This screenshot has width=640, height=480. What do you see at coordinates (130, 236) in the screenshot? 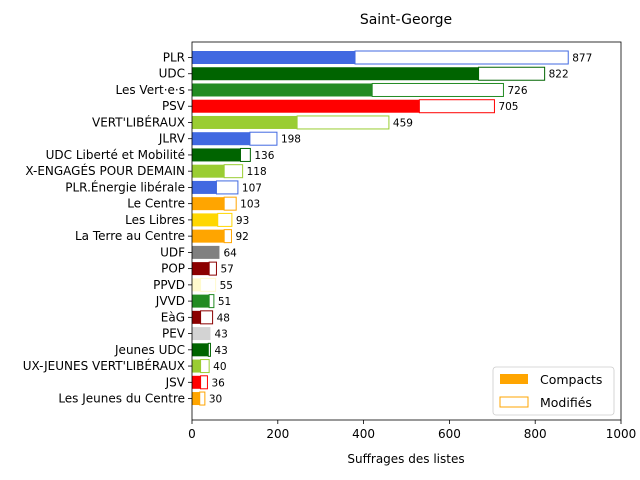
I see `y-tick-label: La Terre au Centre` at bounding box center [130, 236].